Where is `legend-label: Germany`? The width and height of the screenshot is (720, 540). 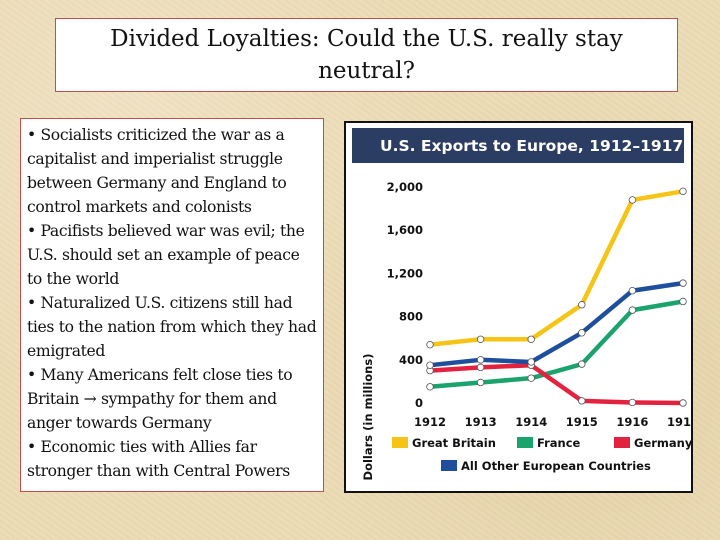
legend-label: Germany is located at coordinates (662, 443).